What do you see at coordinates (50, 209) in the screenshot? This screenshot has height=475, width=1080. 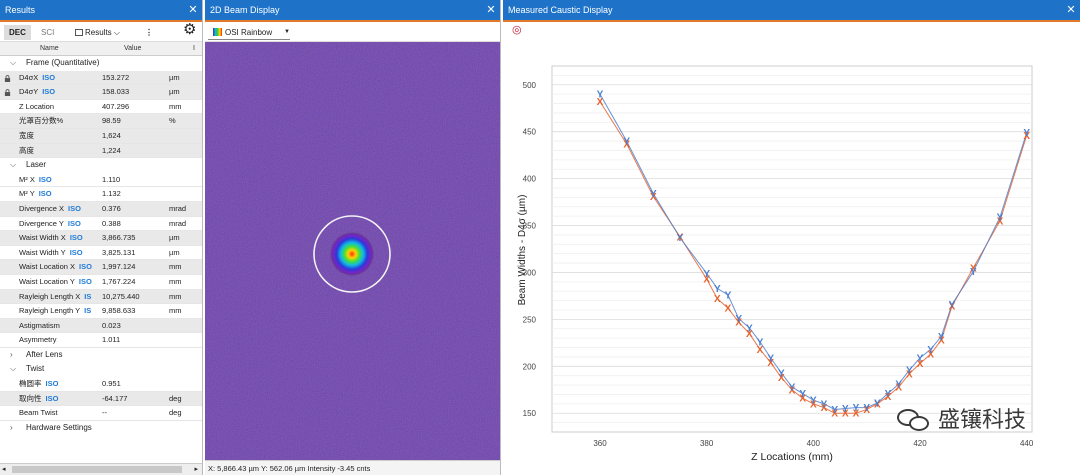 I see `row-name: Divergence X ISO` at bounding box center [50, 209].